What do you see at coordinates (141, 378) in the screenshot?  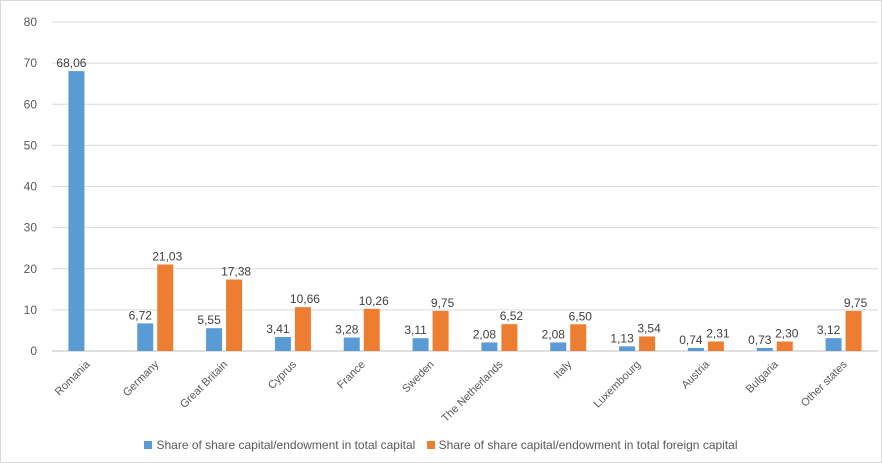 I see `x-tick-label: Germany` at bounding box center [141, 378].